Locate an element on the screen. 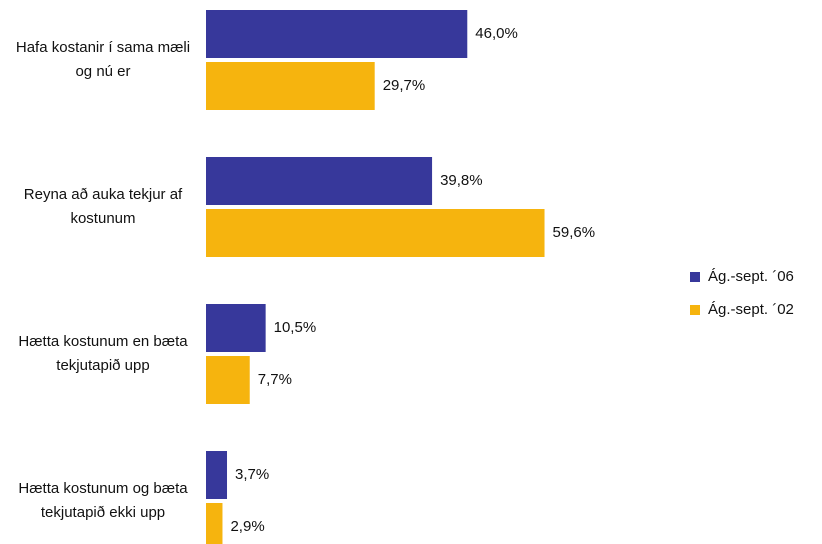 Image resolution: width=822 pixels, height=544 pixels. legend-label: Ág.-sept. ´06 is located at coordinates (751, 276).